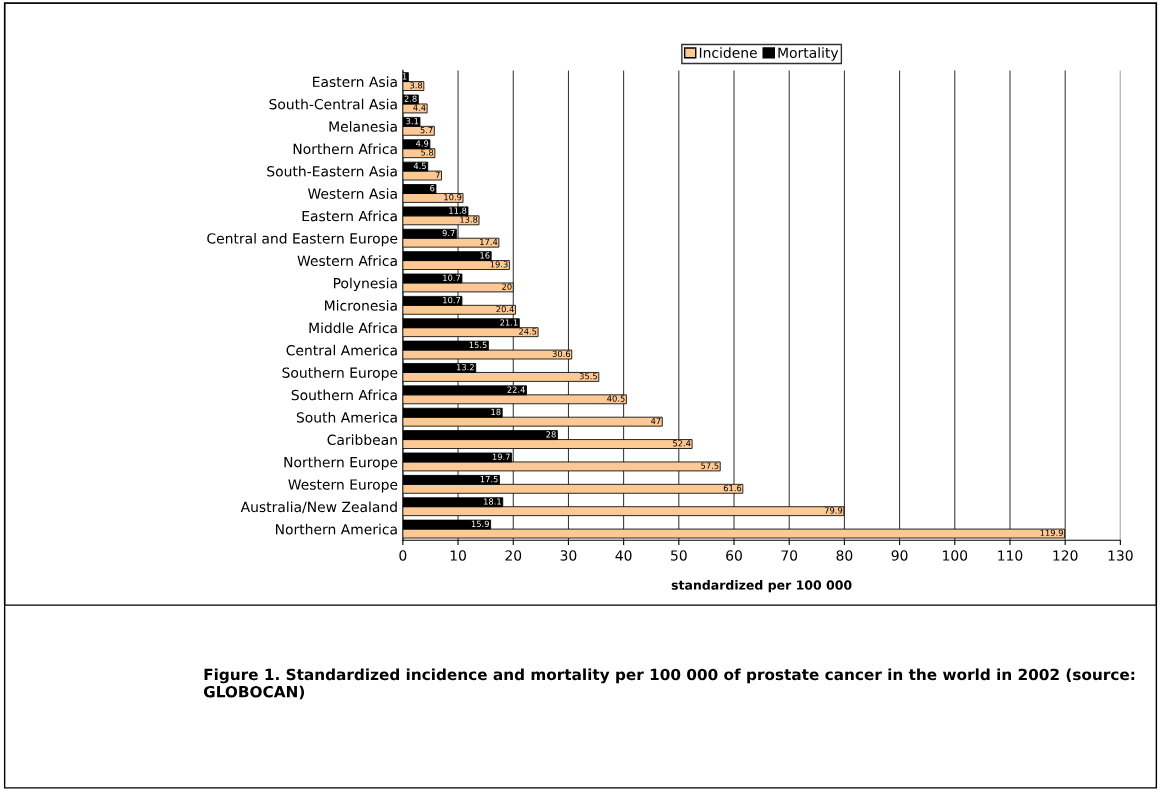 The height and width of the screenshot is (791, 1161). Describe the element at coordinates (669, 684) in the screenshot. I see `text: Figure 1. Standardized incidence and mortality per 100 000 of prostate cancer in the world in 2002 (source: GLOBOCAN)` at that location.